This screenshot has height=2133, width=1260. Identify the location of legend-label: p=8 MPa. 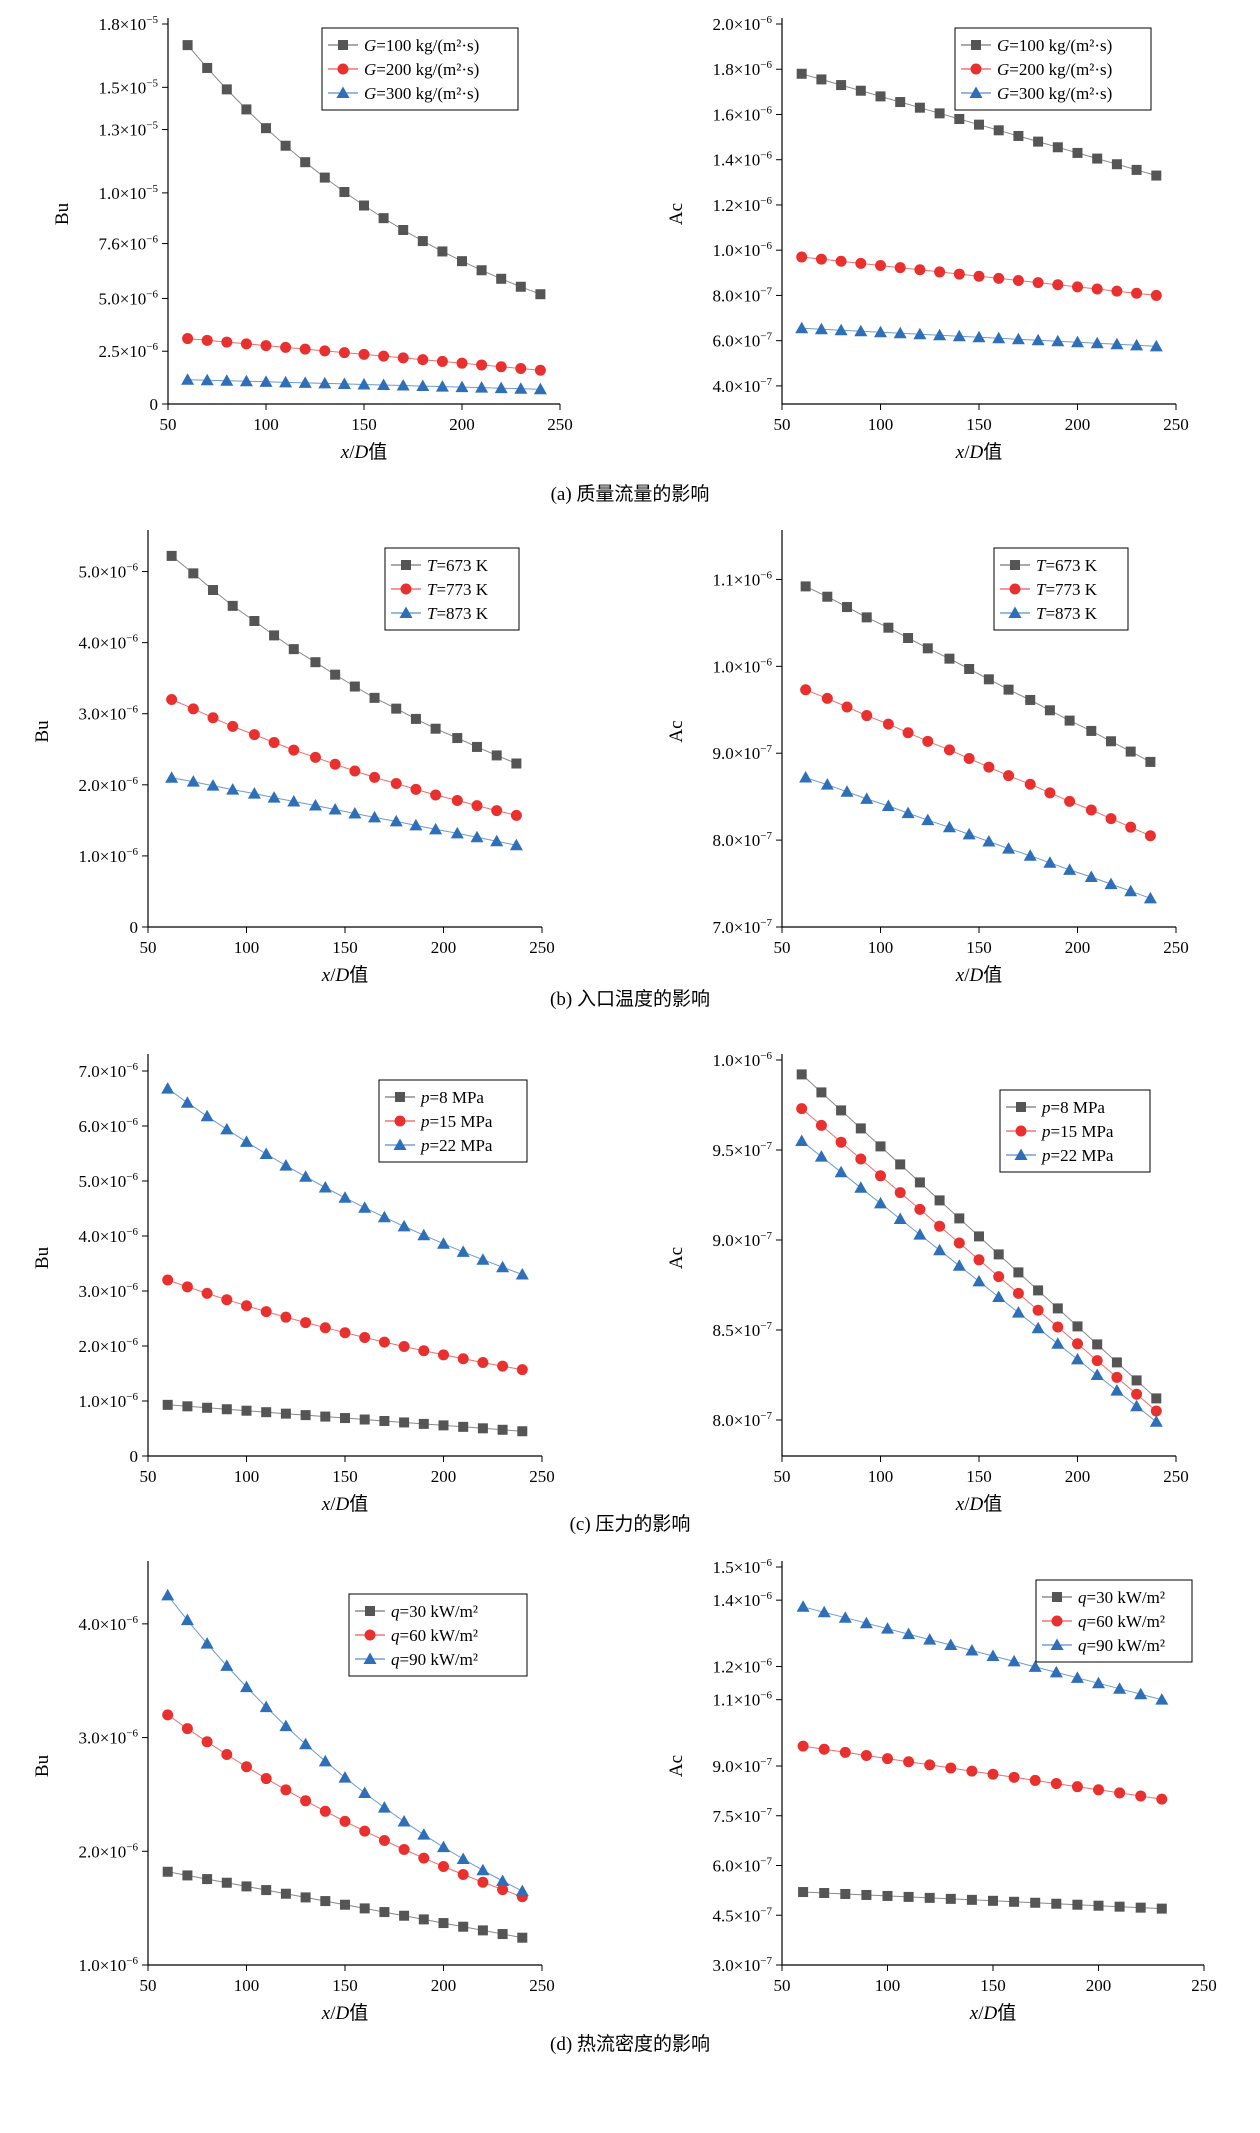
(452, 1097).